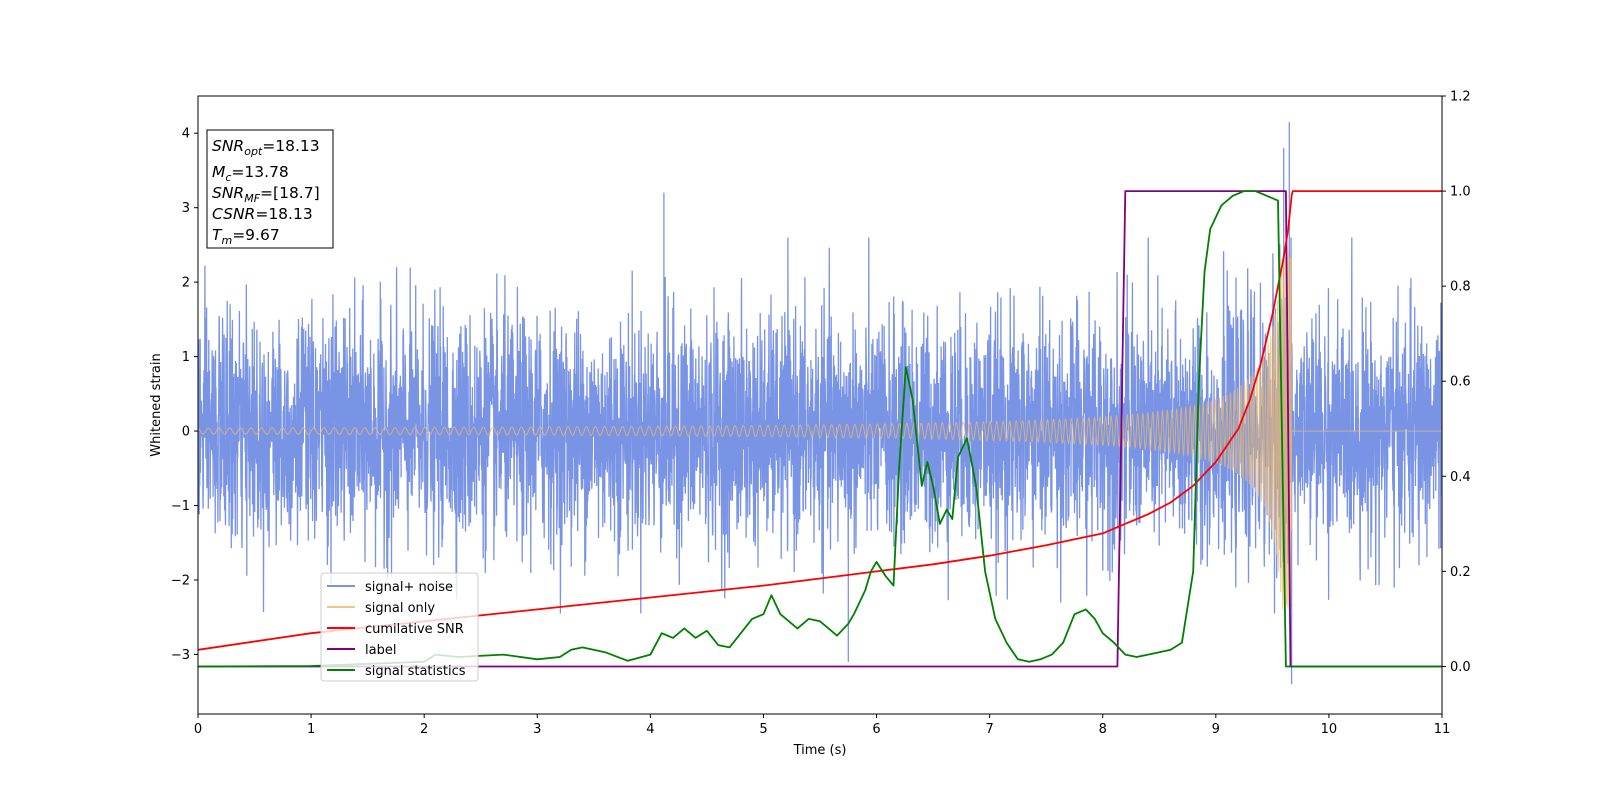 The height and width of the screenshot is (800, 1600). I want to click on y-left-tick-label: 0, so click(186, 432).